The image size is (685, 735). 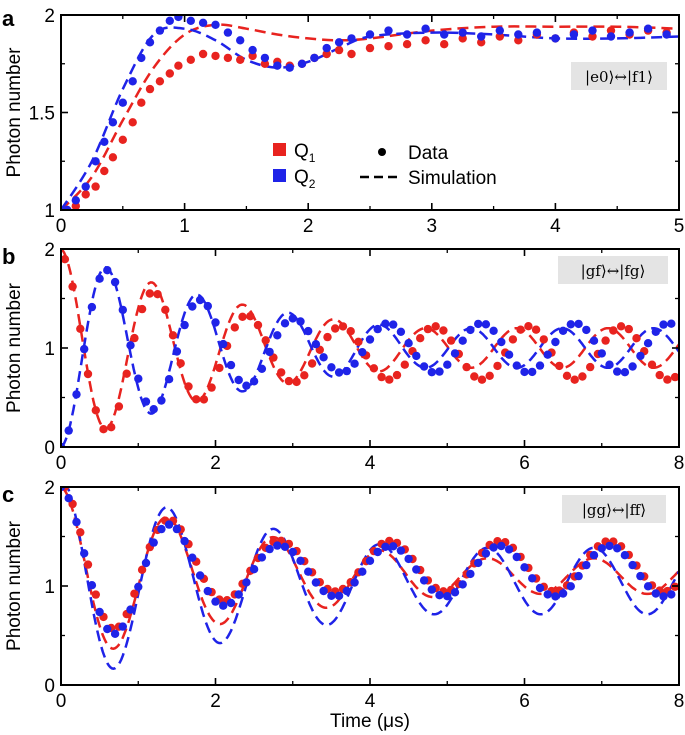 I want to click on transition-label-box-c, so click(x=614, y=509).